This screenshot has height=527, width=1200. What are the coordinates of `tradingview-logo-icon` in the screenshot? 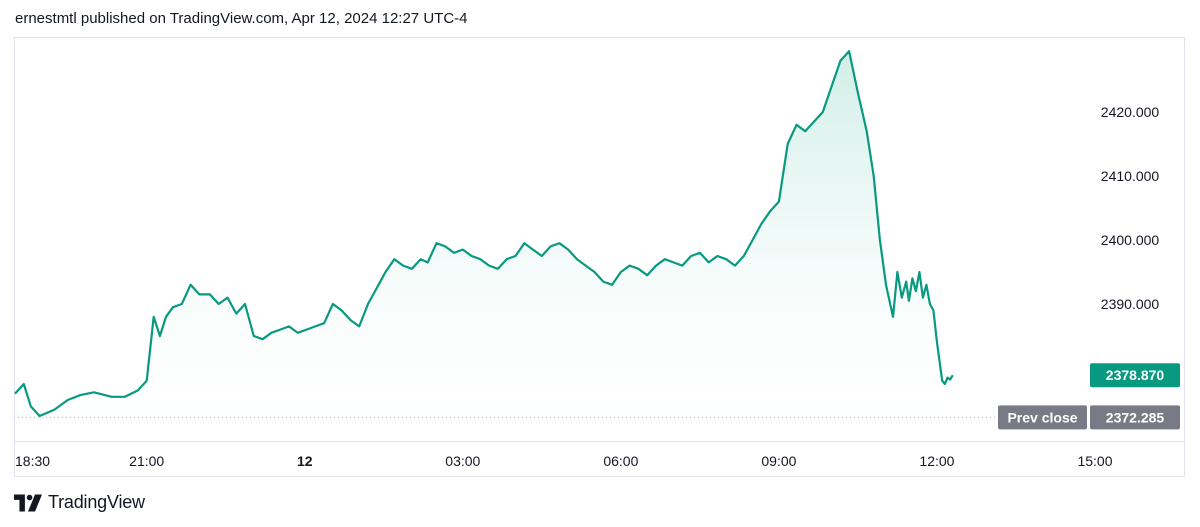 It's located at (28, 502).